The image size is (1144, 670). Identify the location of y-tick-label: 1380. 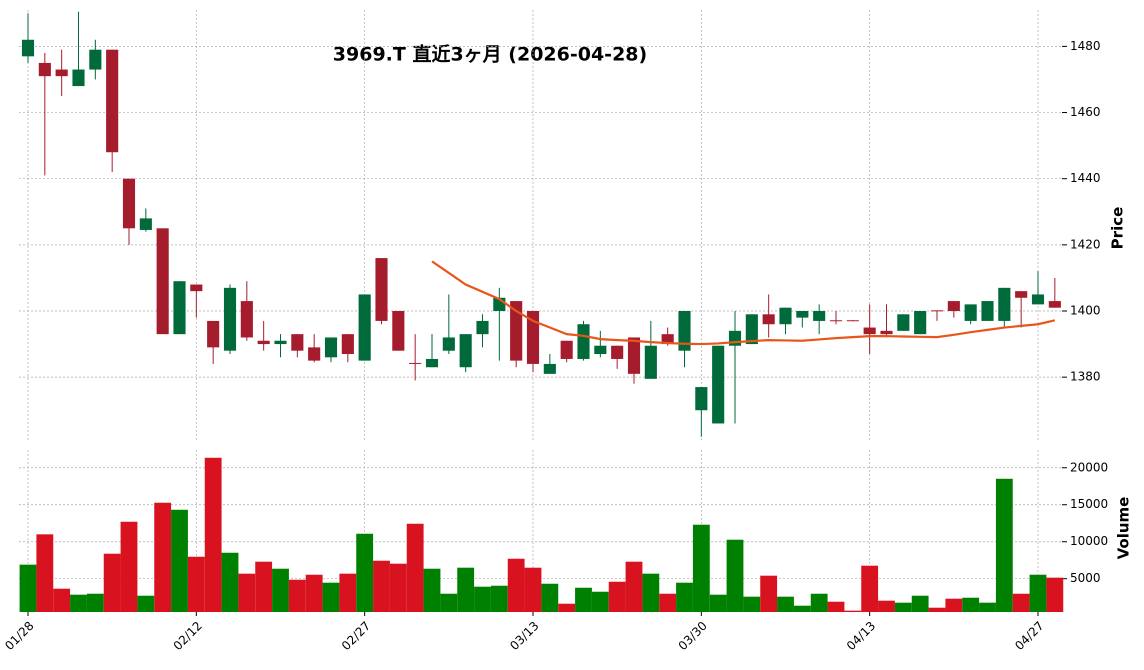
(1085, 377).